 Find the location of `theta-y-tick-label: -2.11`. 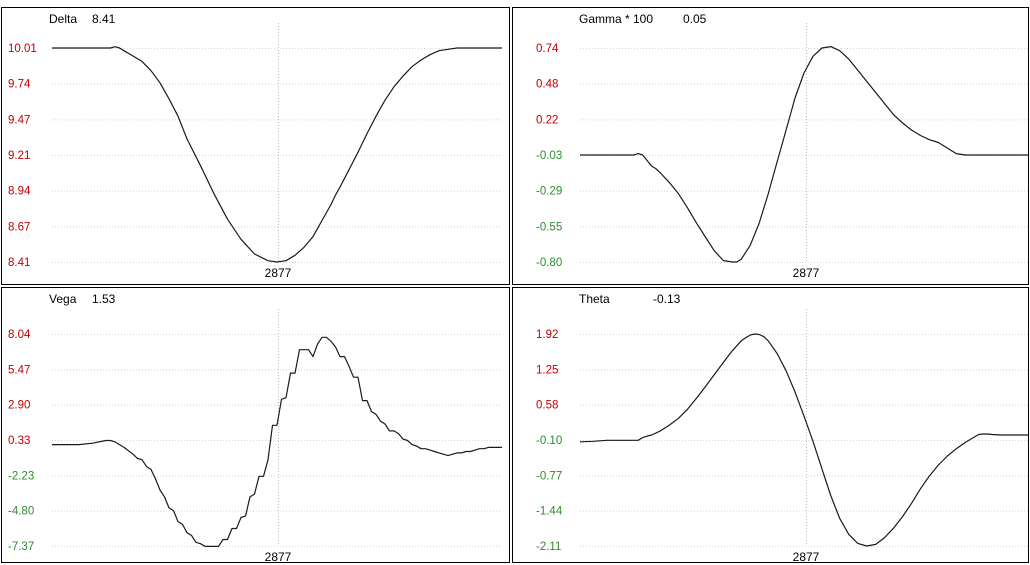

theta-y-tick-label: -2.11 is located at coordinates (548, 547).